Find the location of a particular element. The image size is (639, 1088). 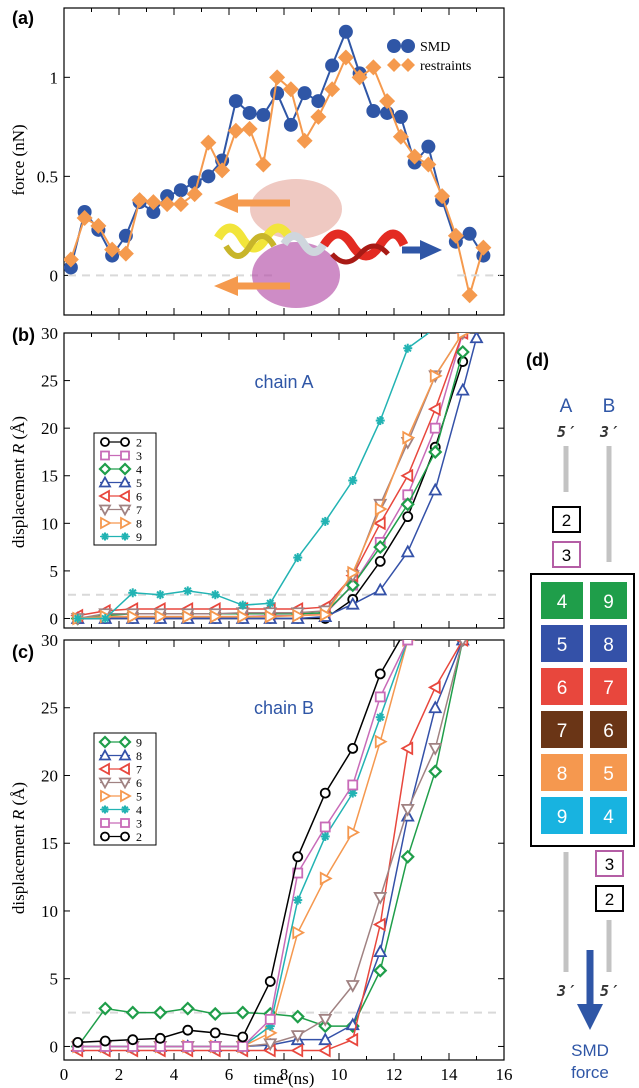

legend-entry-3: 3 is located at coordinates (121, 456).